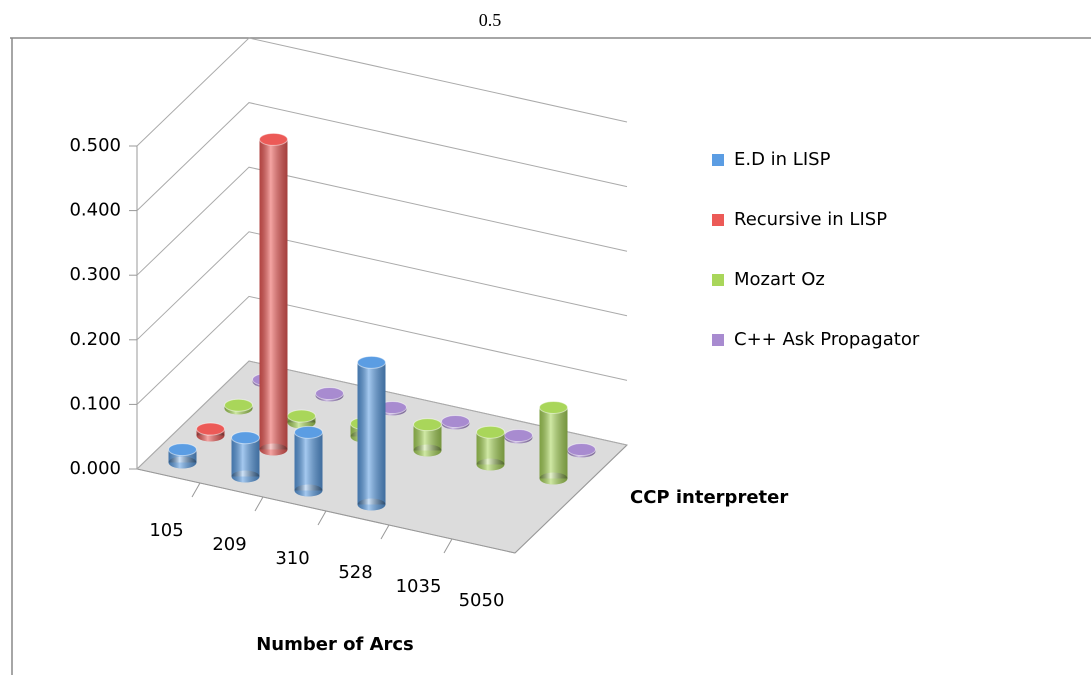  What do you see at coordinates (95, 274) in the screenshot?
I see `y-tick-label: 0.300` at bounding box center [95, 274].